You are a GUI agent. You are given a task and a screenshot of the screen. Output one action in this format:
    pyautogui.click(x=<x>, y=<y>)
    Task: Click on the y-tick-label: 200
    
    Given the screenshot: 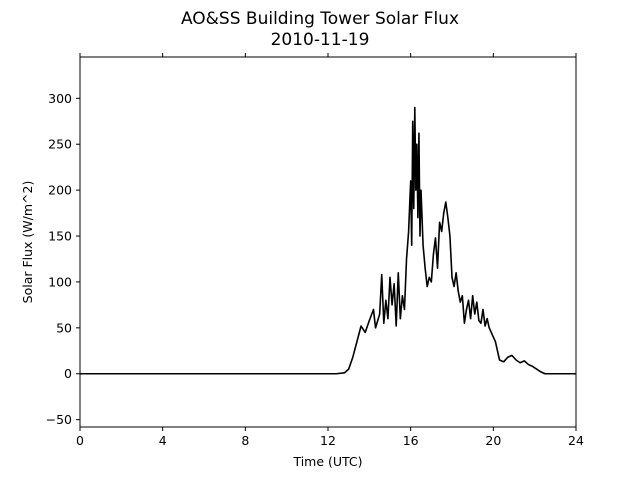 What is the action you would take?
    pyautogui.click(x=60, y=190)
    